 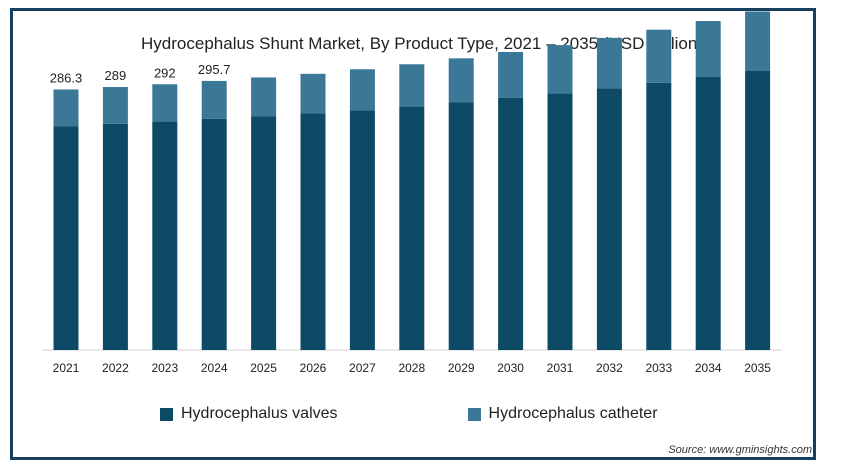 I want to click on bar-valves-2032, so click(x=609, y=219).